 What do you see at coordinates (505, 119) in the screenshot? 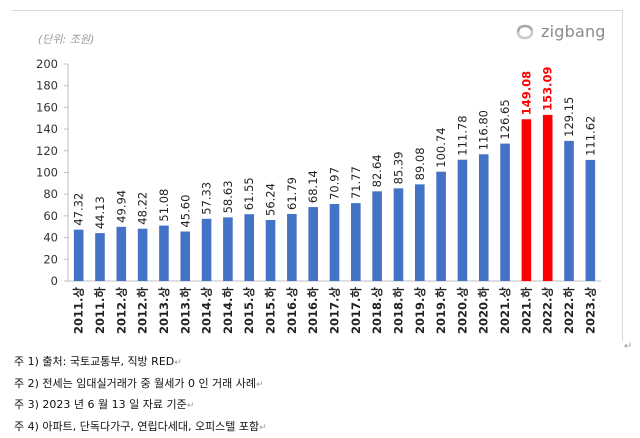
I see `data-label: 126.65` at bounding box center [505, 119].